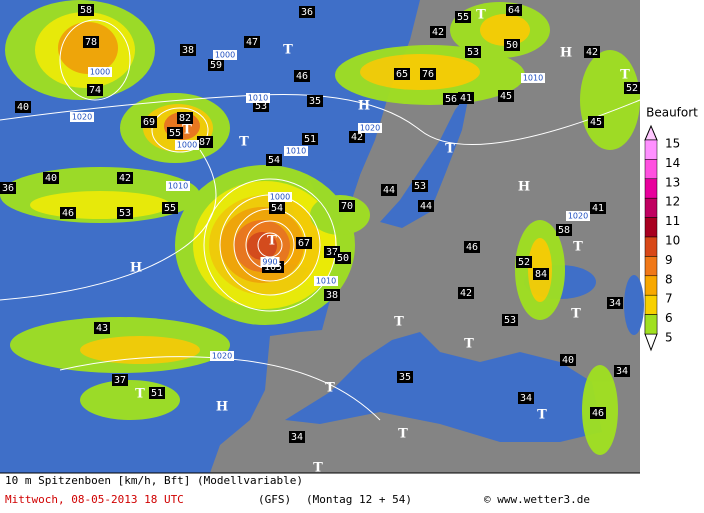 The image size is (704, 513). What do you see at coordinates (651, 342) in the screenshot?
I see `legend-bottom-cap` at bounding box center [651, 342].